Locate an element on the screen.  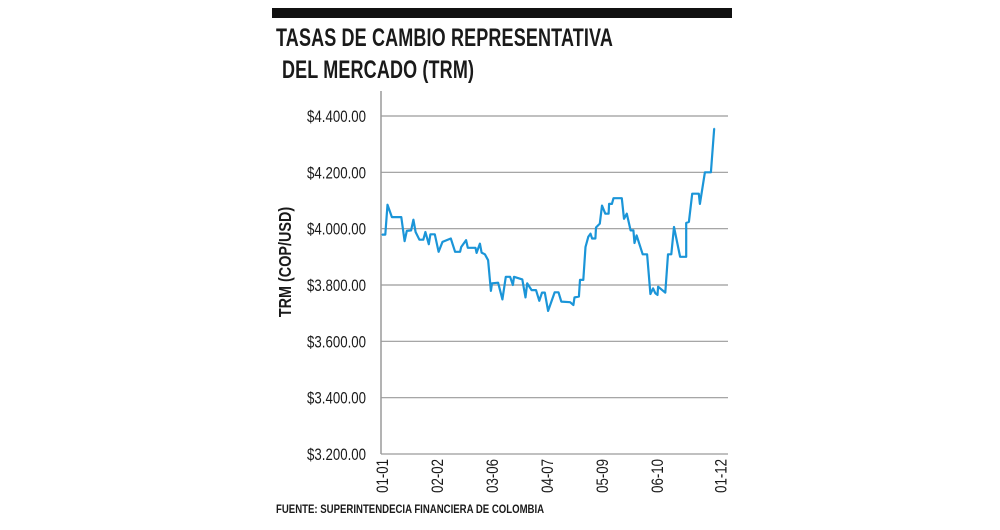
y-tick-label: $3.400.00 is located at coordinates (336, 398).